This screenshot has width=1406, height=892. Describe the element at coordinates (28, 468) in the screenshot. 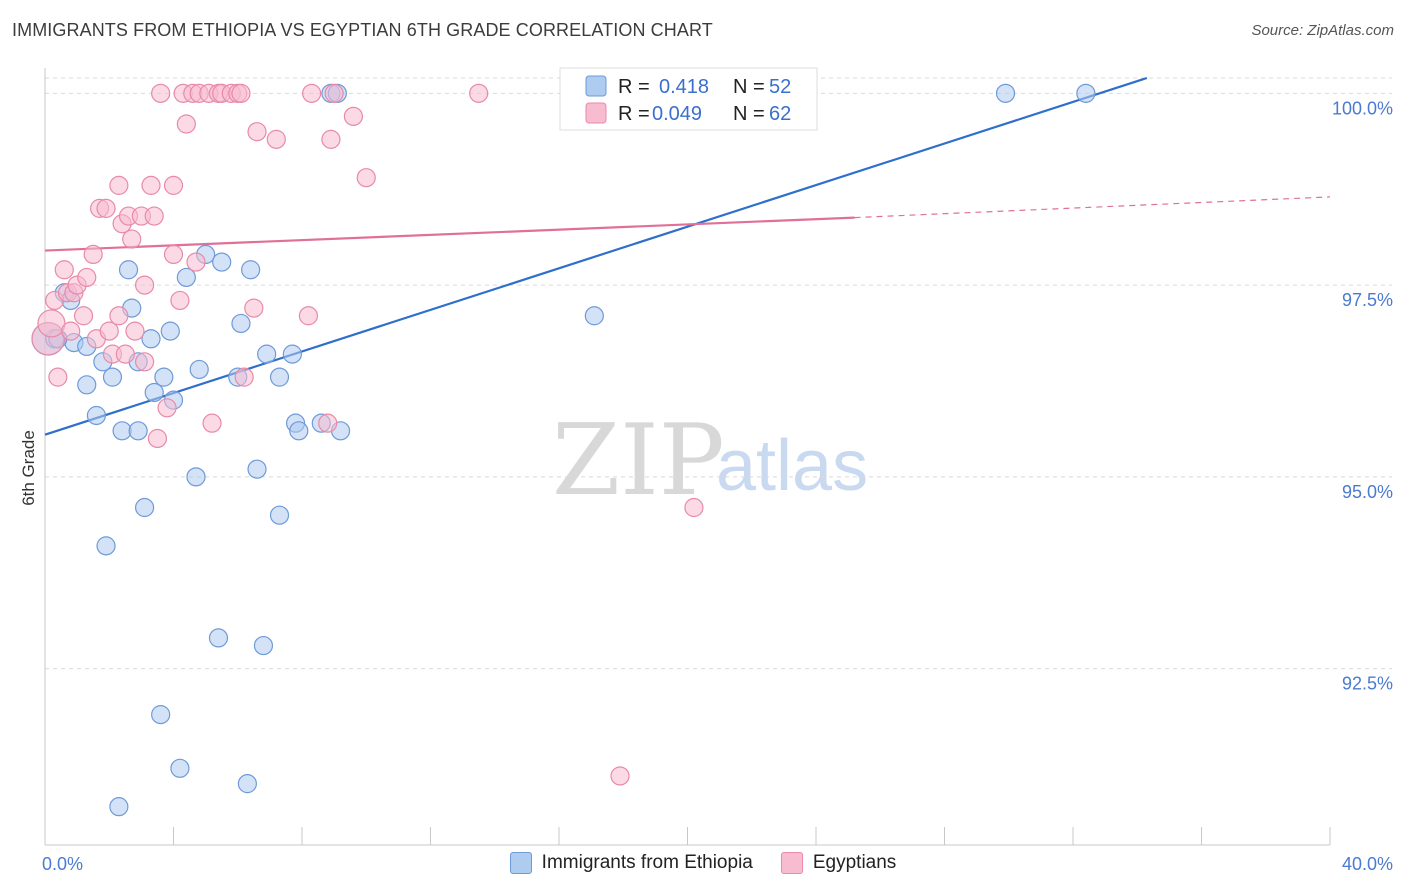

I see `y-axis-label: 6th Grade` at that location.